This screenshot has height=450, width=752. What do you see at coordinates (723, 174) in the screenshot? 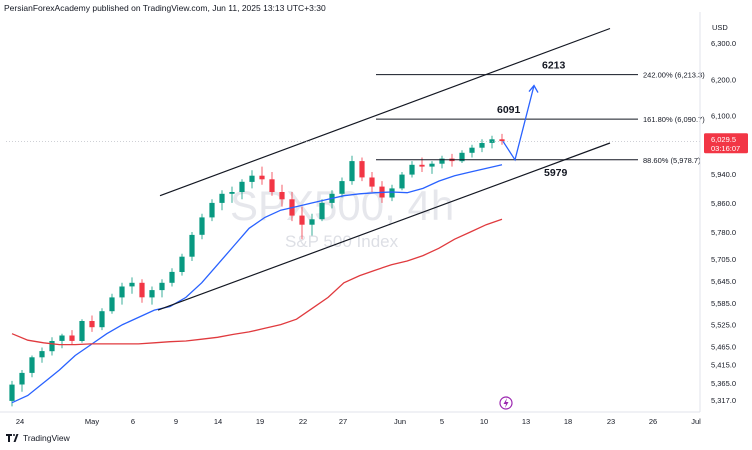
I see `price-tick-label: 5,940.0` at bounding box center [723, 174].